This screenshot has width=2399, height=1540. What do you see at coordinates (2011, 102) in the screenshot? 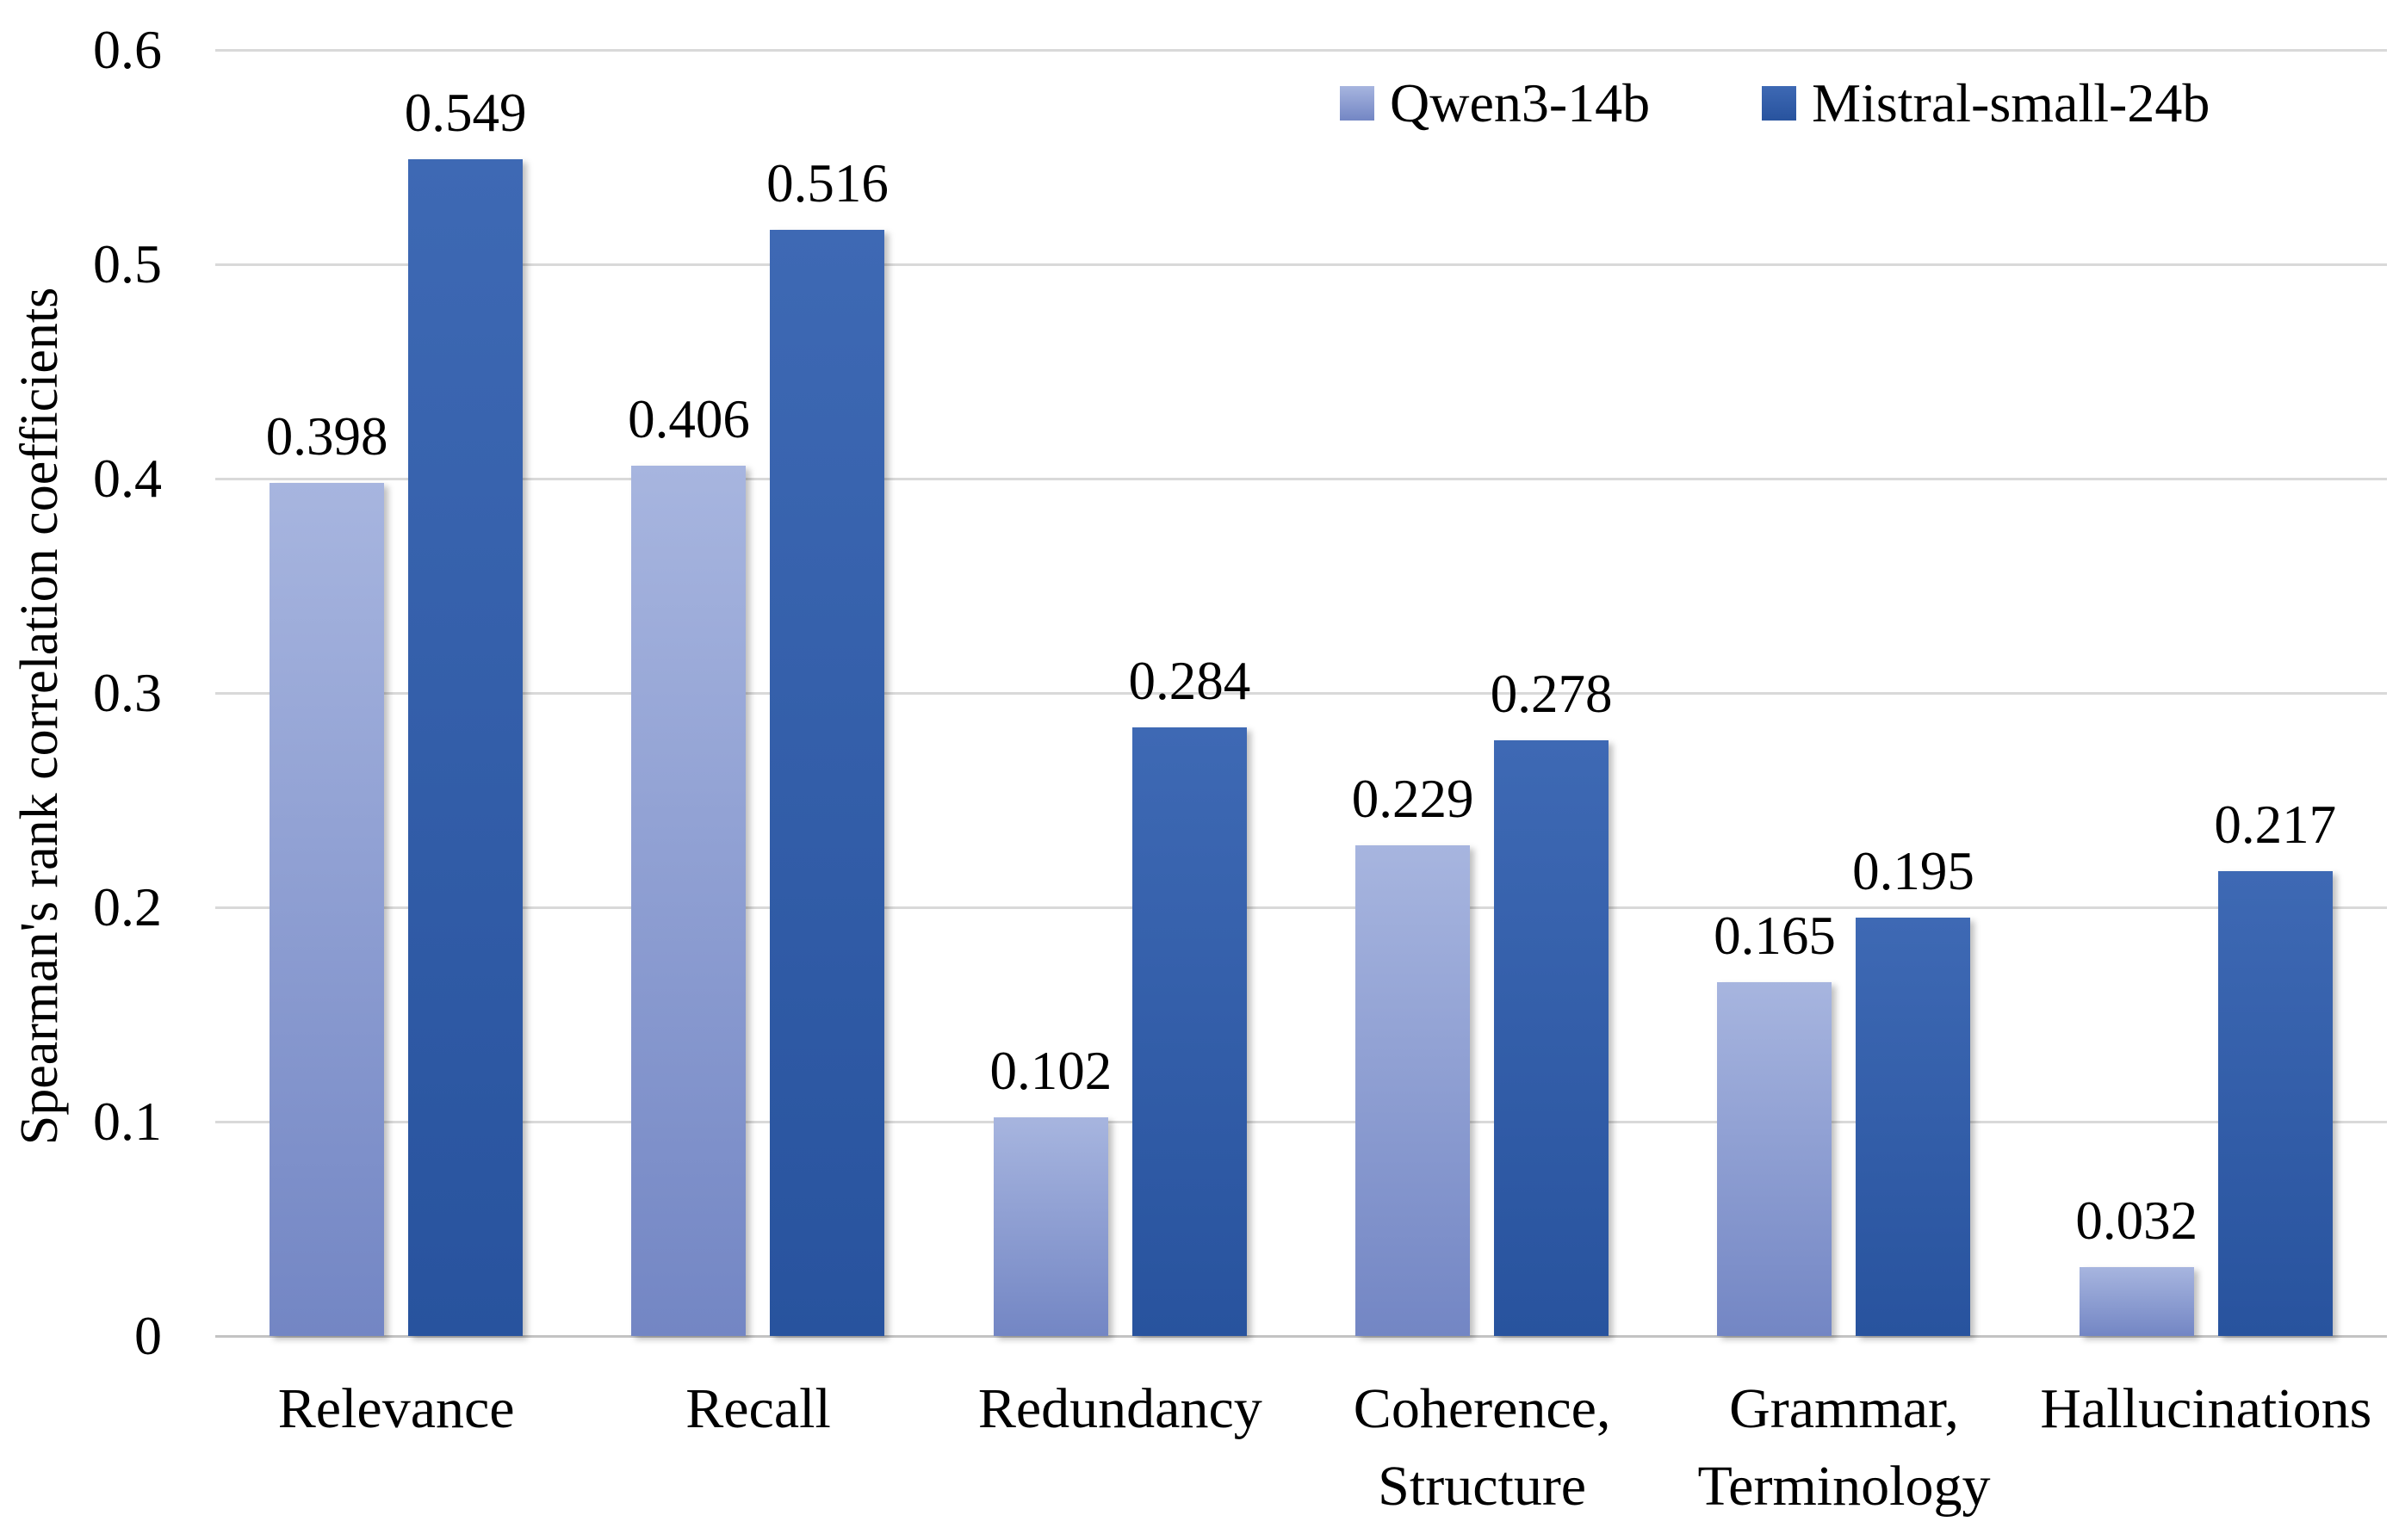
I see `legend-label-mistral-small-24b: Mistral-small-24b` at bounding box center [2011, 102].